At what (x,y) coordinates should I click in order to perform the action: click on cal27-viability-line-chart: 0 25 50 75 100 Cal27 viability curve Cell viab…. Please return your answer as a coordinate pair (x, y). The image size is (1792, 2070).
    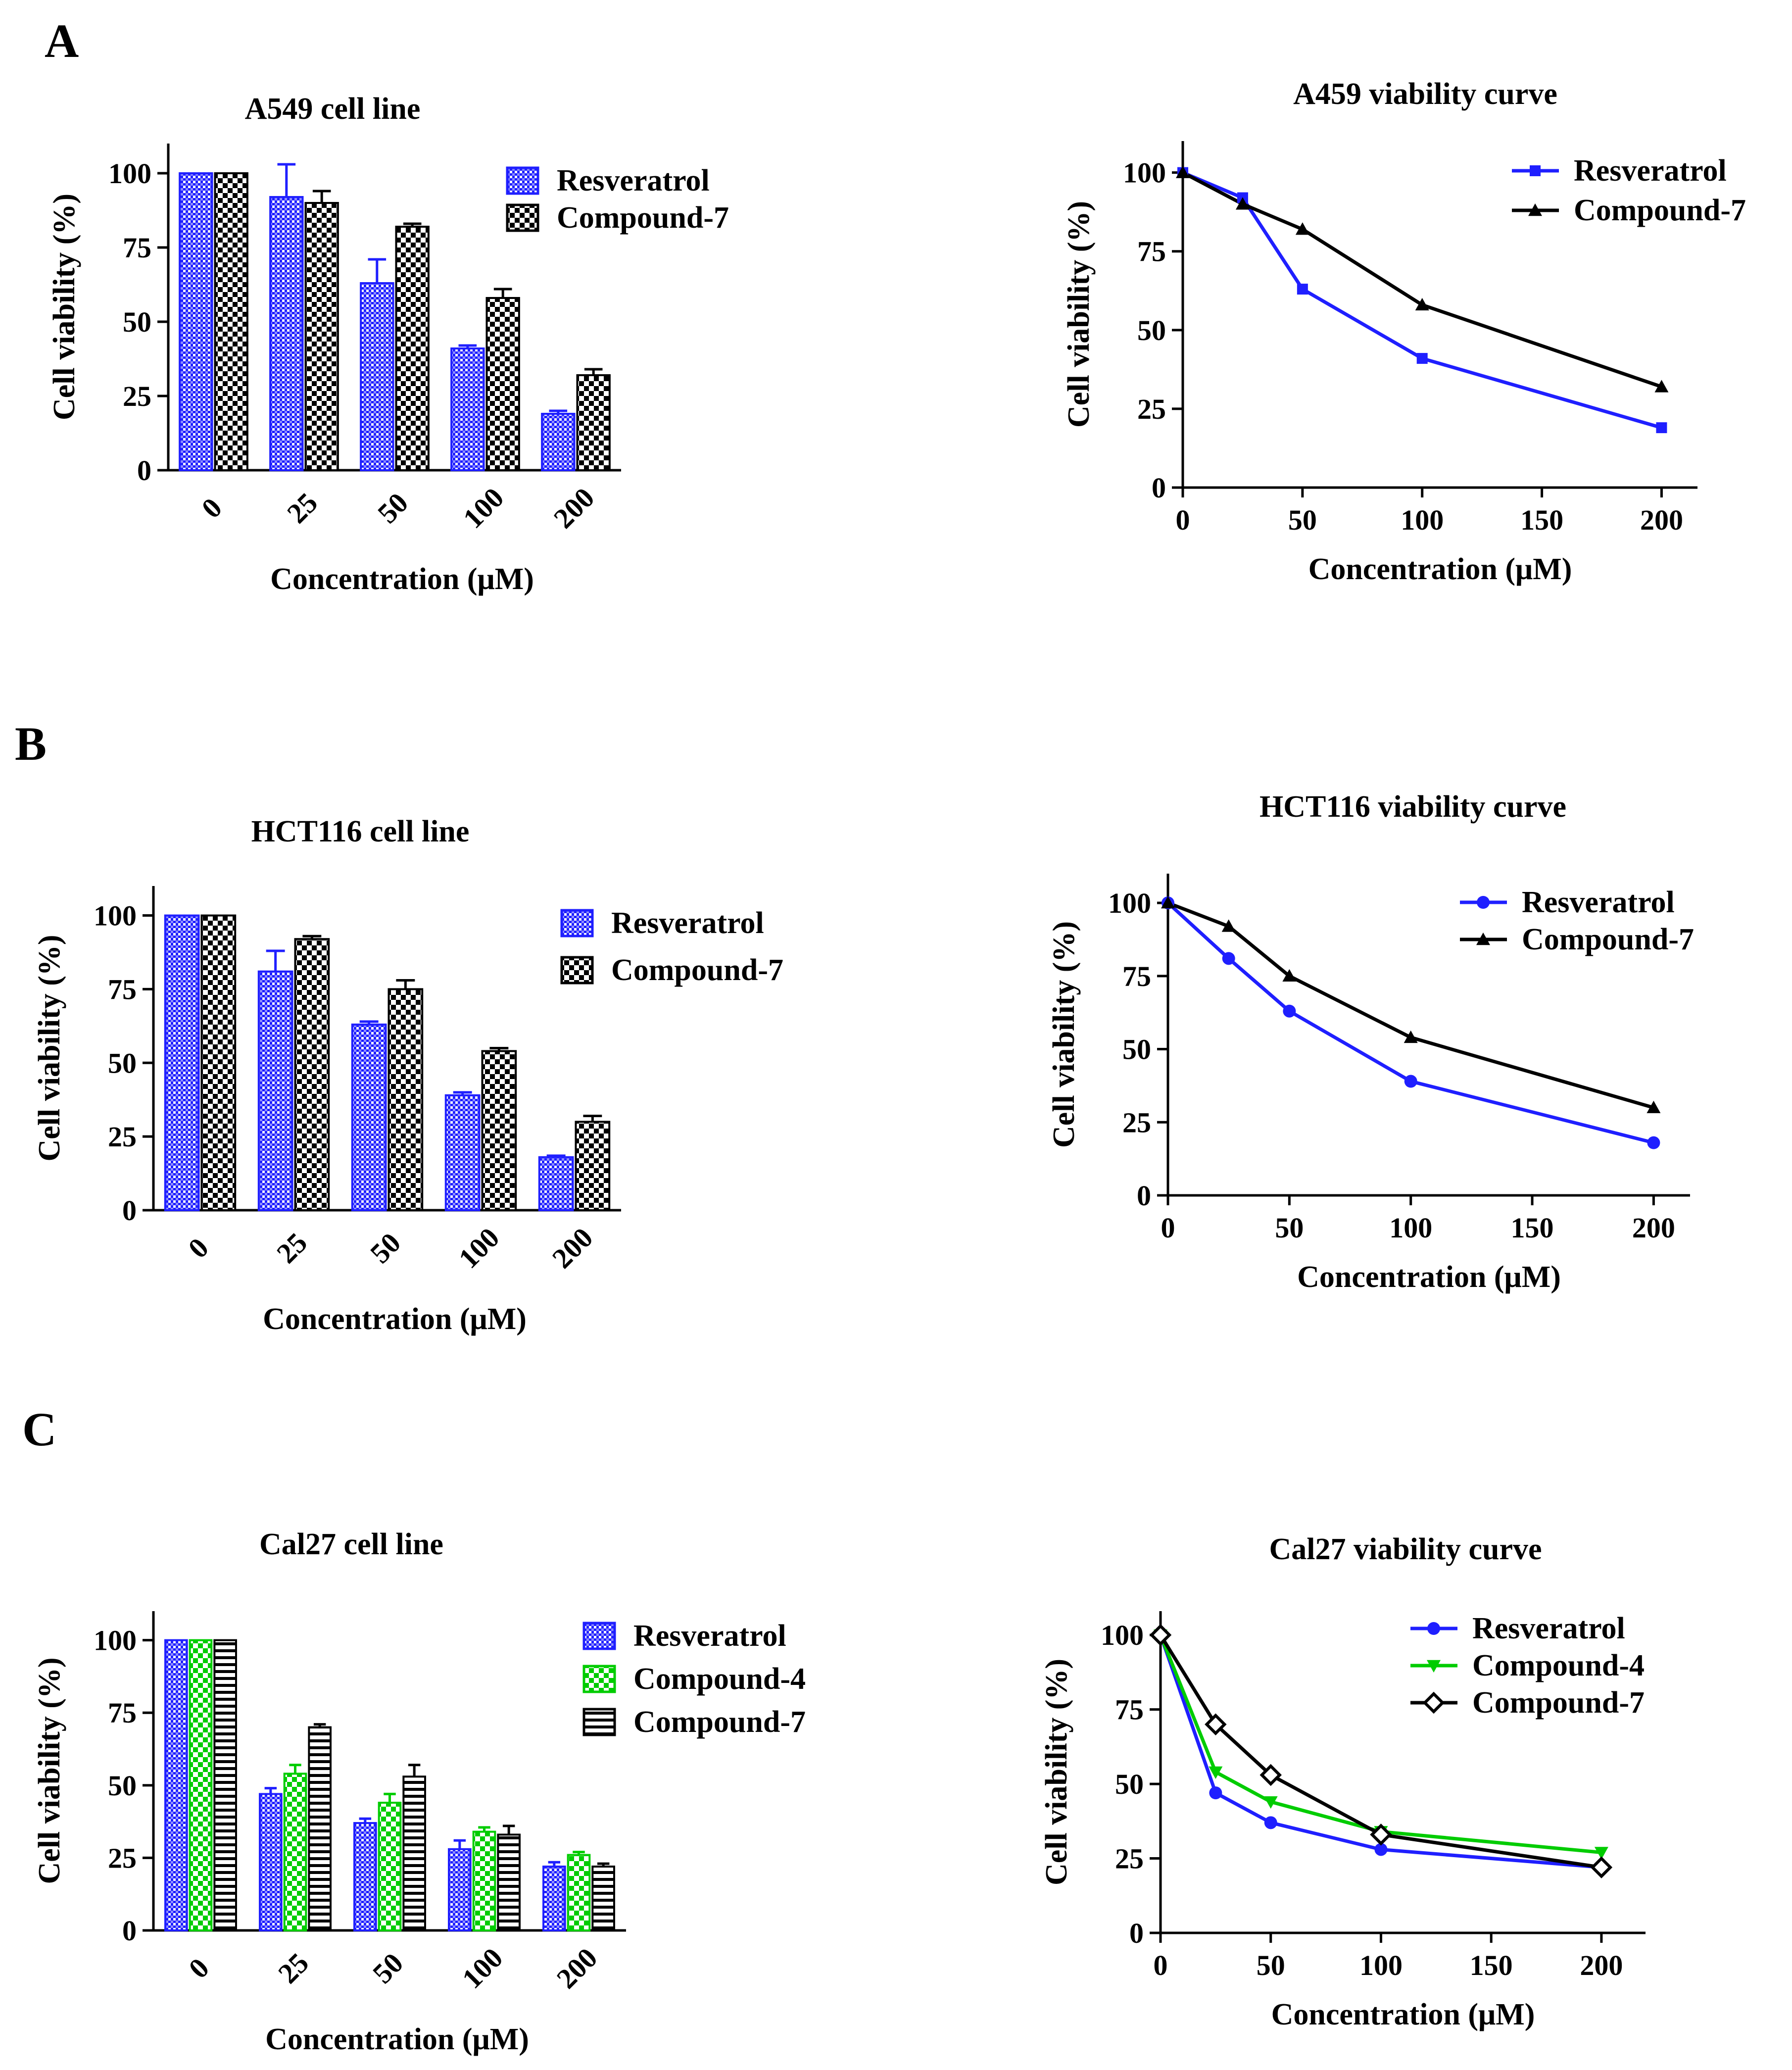
    Looking at the image, I should click on (1343, 1782).